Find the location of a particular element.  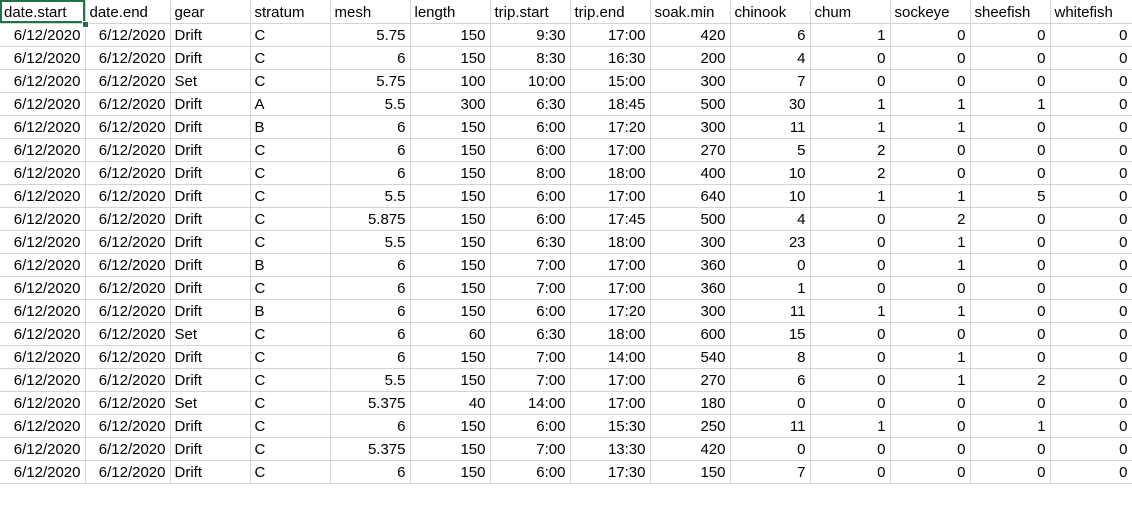

table-cell: 5.375 is located at coordinates (370, 449).